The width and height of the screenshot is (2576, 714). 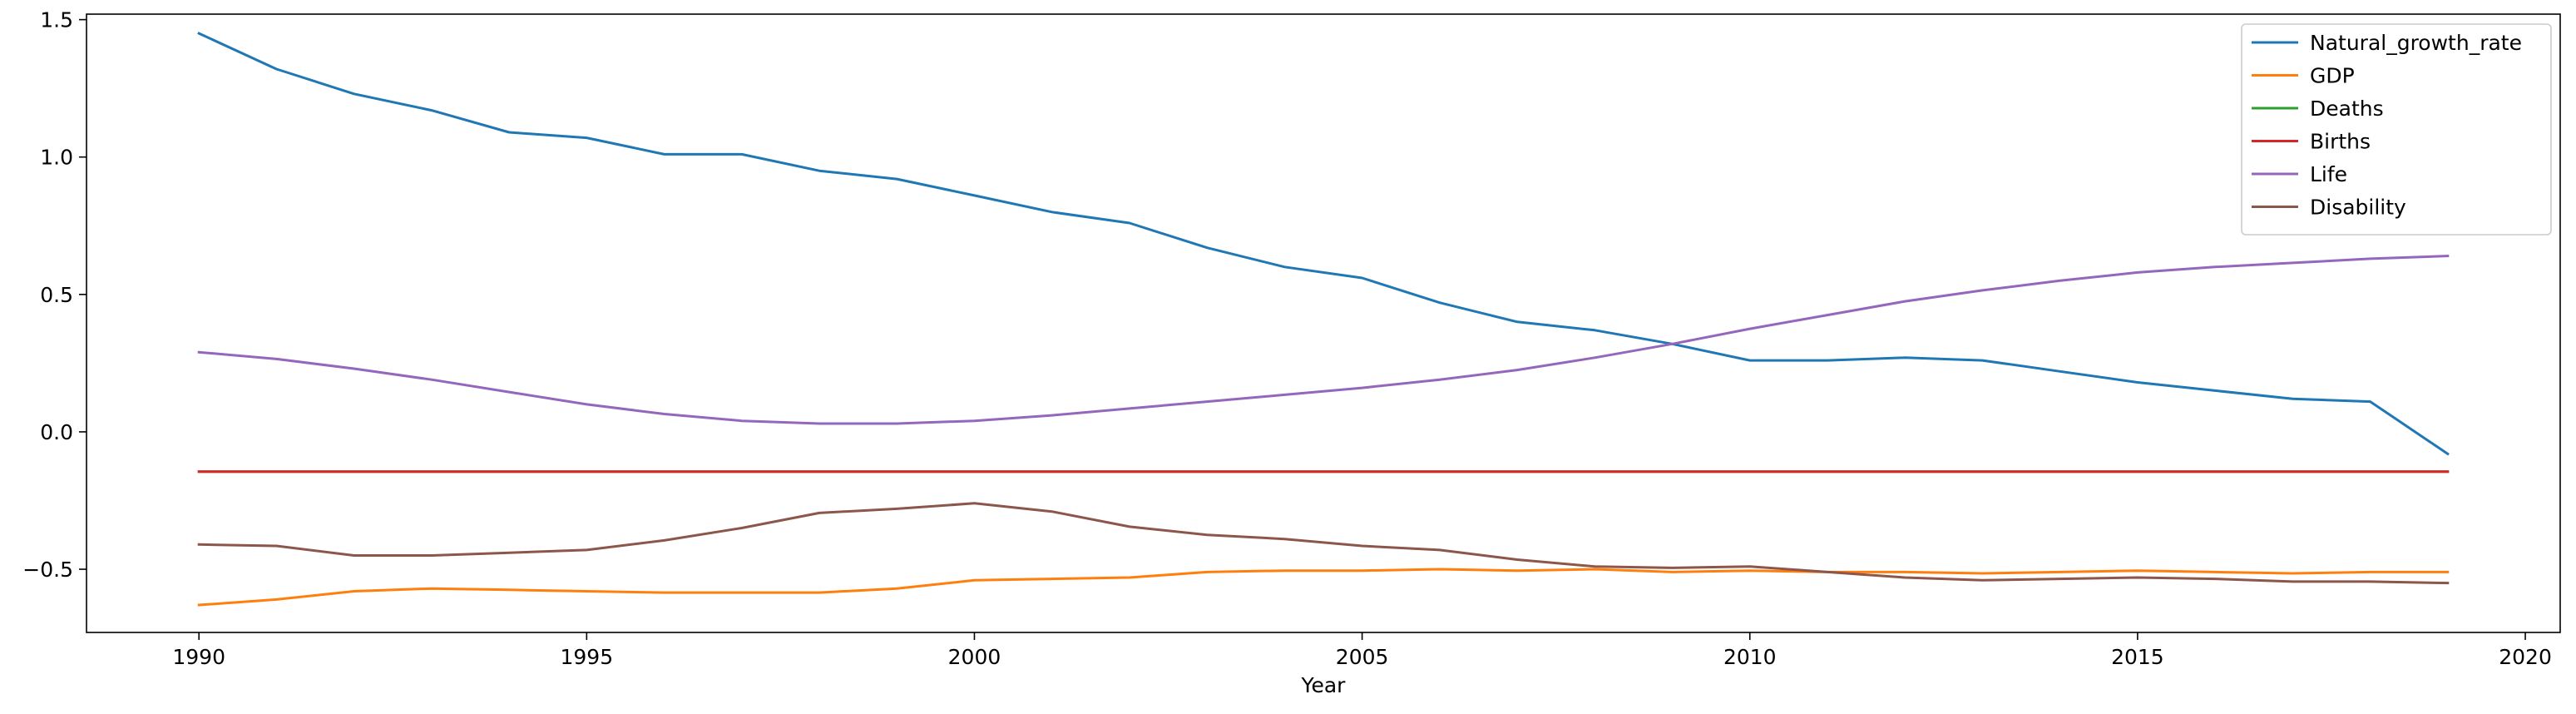 I want to click on x-axis-title: Year, so click(x=1324, y=685).